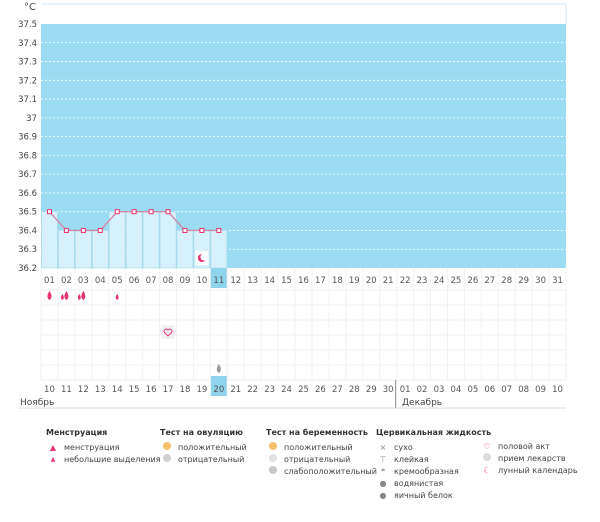  I want to click on cycle-day-label: 18, so click(337, 281).